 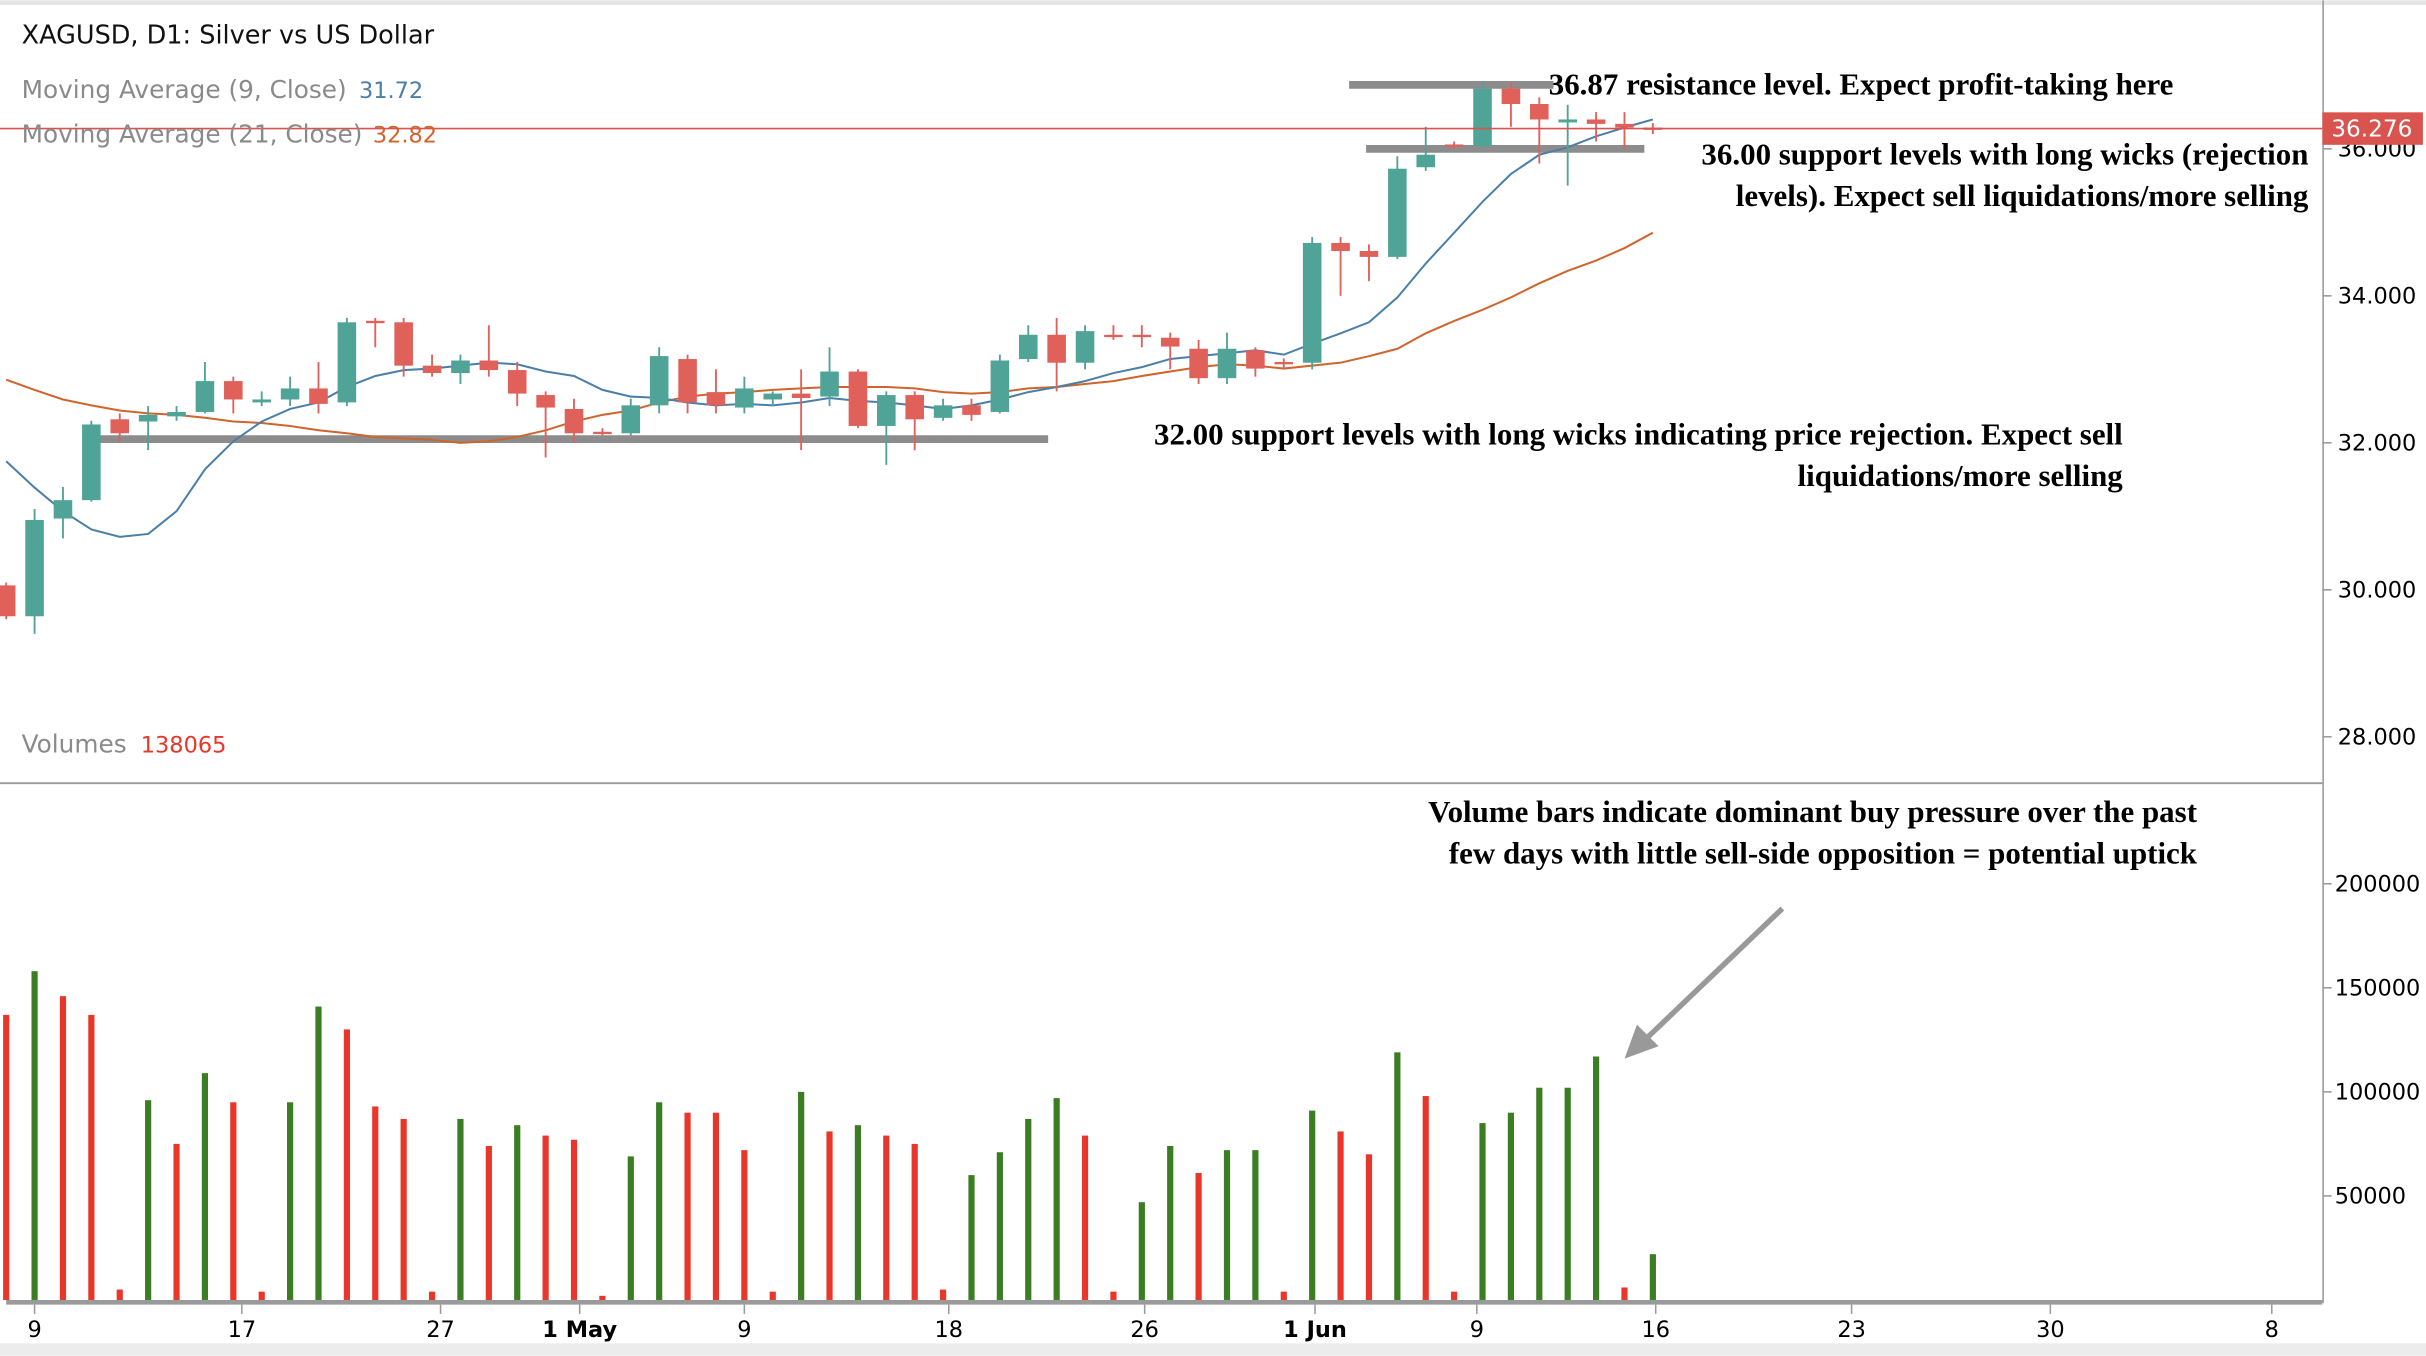 I want to click on price-tick-label: 32.000, so click(x=2377, y=444).